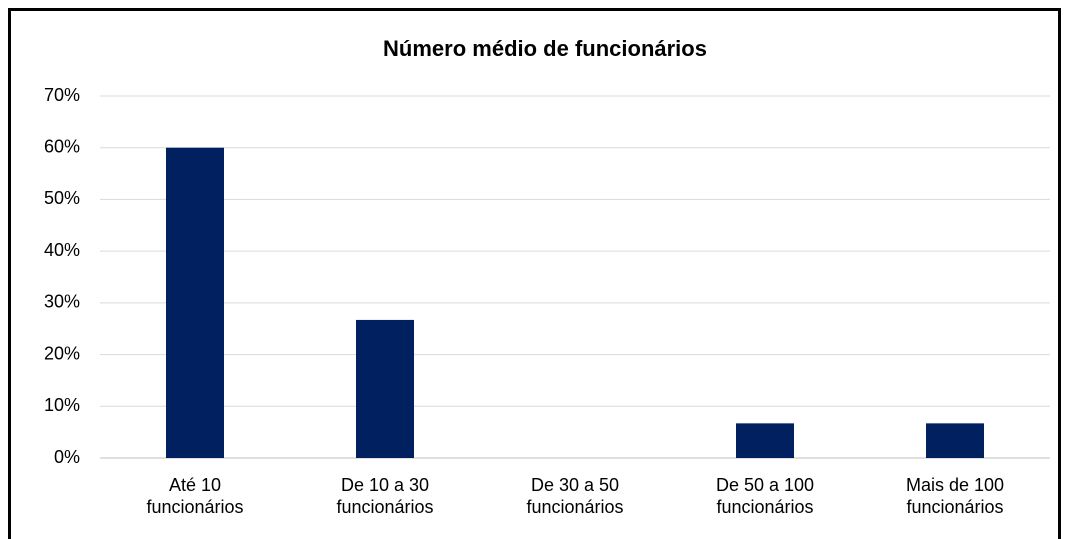 The width and height of the screenshot is (1068, 539). Describe the element at coordinates (195, 496) in the screenshot. I see `x-tick-label: Até 10 funcionários` at that location.